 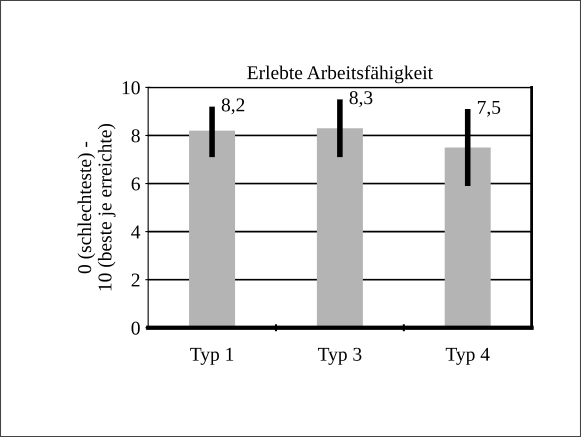 What do you see at coordinates (468, 356) in the screenshot?
I see `x-tick-label: Typ 4` at bounding box center [468, 356].